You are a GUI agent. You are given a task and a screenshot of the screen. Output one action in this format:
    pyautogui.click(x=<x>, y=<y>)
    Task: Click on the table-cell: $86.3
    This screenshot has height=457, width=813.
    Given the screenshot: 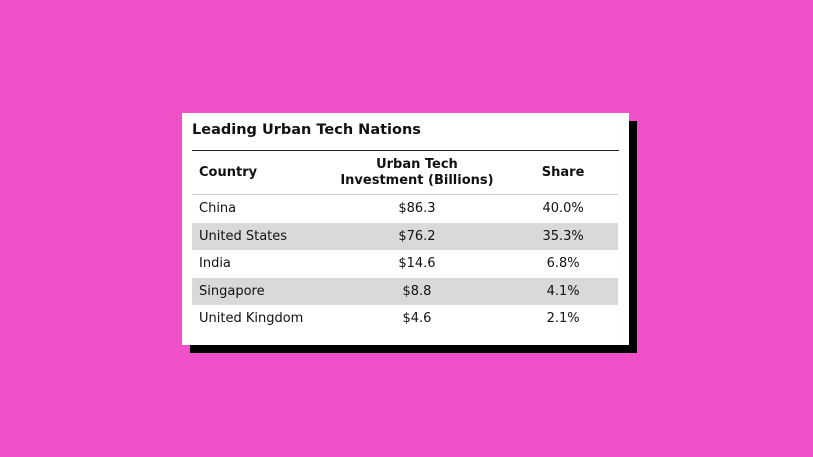 What is the action you would take?
    pyautogui.click(x=417, y=209)
    